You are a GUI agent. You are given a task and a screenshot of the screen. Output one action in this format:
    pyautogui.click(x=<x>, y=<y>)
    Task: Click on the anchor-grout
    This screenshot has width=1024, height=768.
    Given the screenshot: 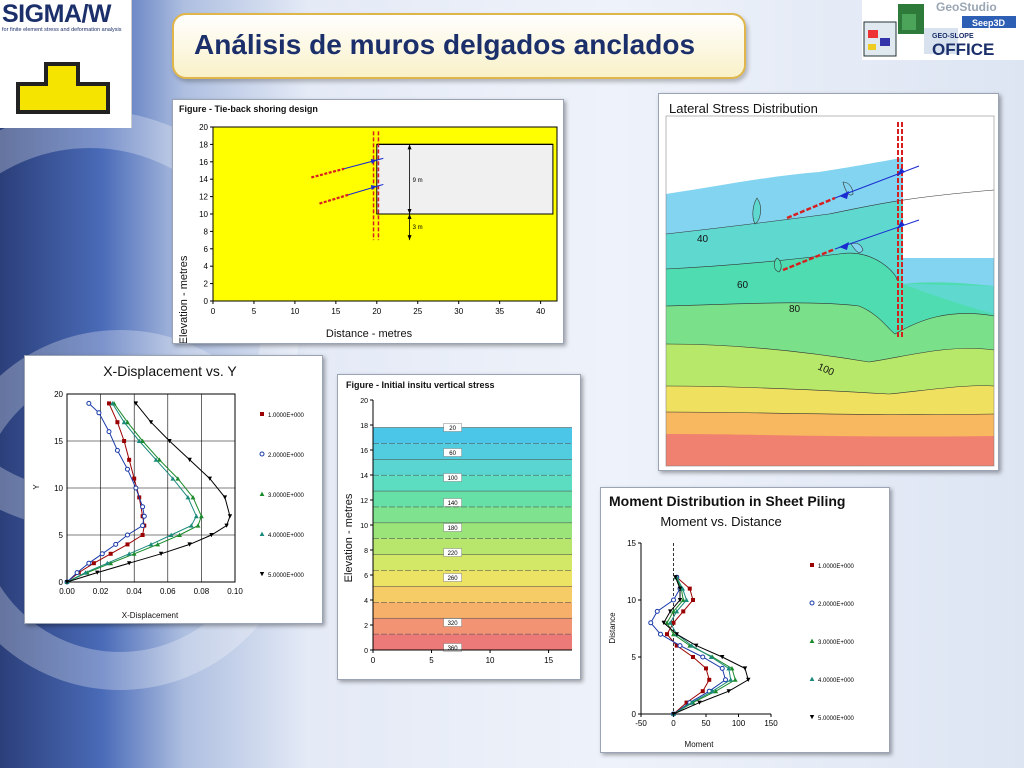 What is the action you would take?
    pyautogui.click(x=809, y=234)
    